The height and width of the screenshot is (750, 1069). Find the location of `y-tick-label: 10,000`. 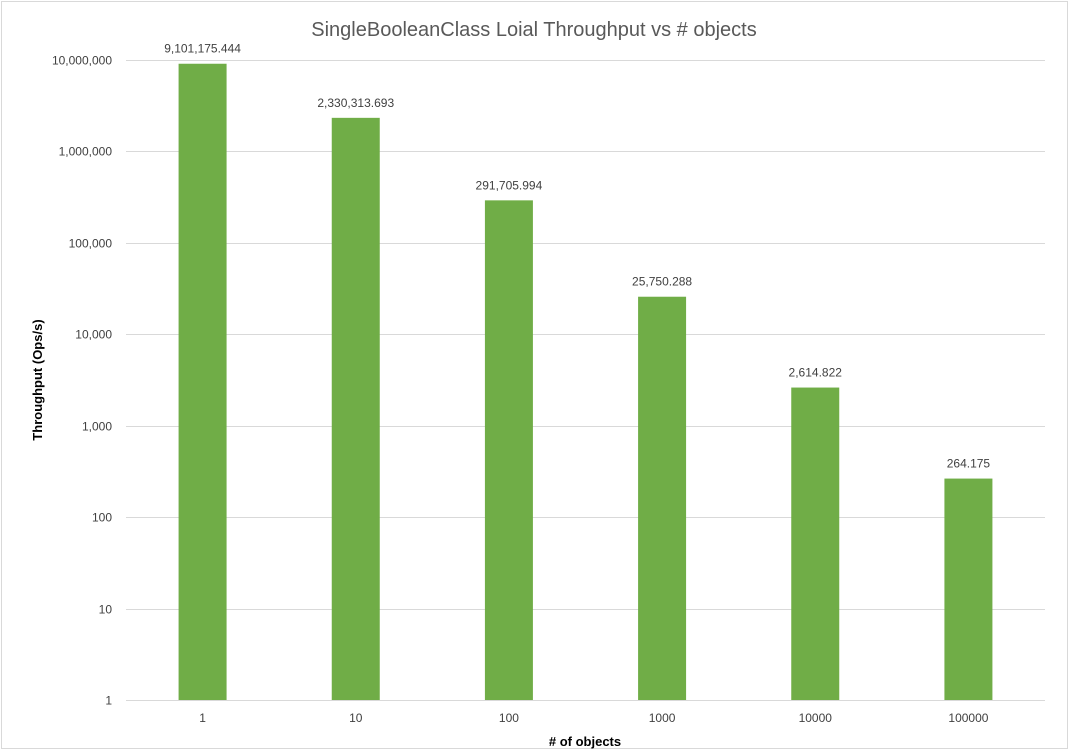

y-tick-label: 10,000 is located at coordinates (93, 335).